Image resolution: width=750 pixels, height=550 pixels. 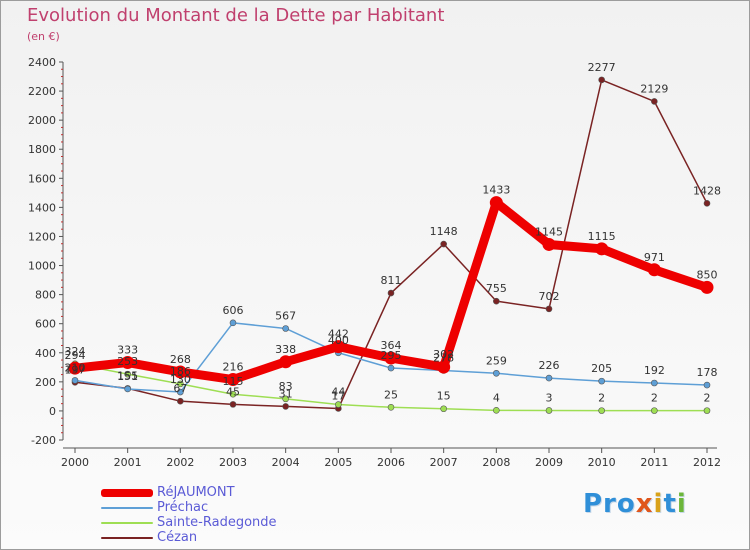 I want to click on data-label: 971, so click(x=654, y=257).